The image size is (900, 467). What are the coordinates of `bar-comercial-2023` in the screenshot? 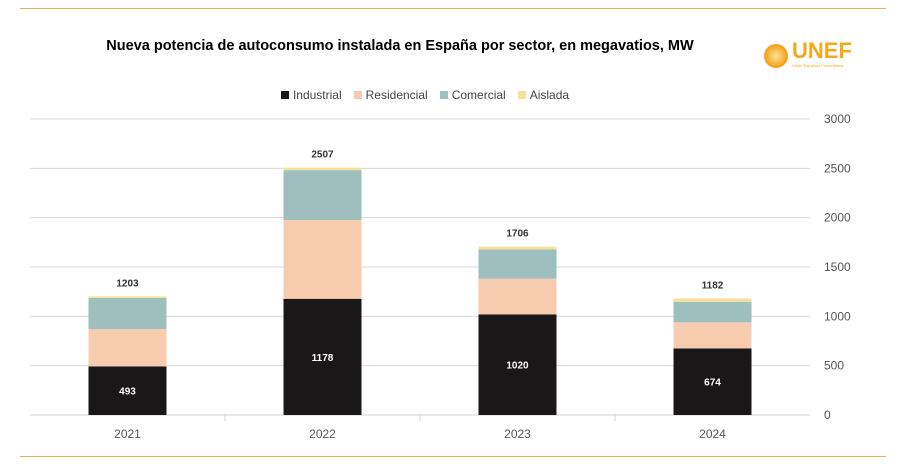 It's located at (517, 264).